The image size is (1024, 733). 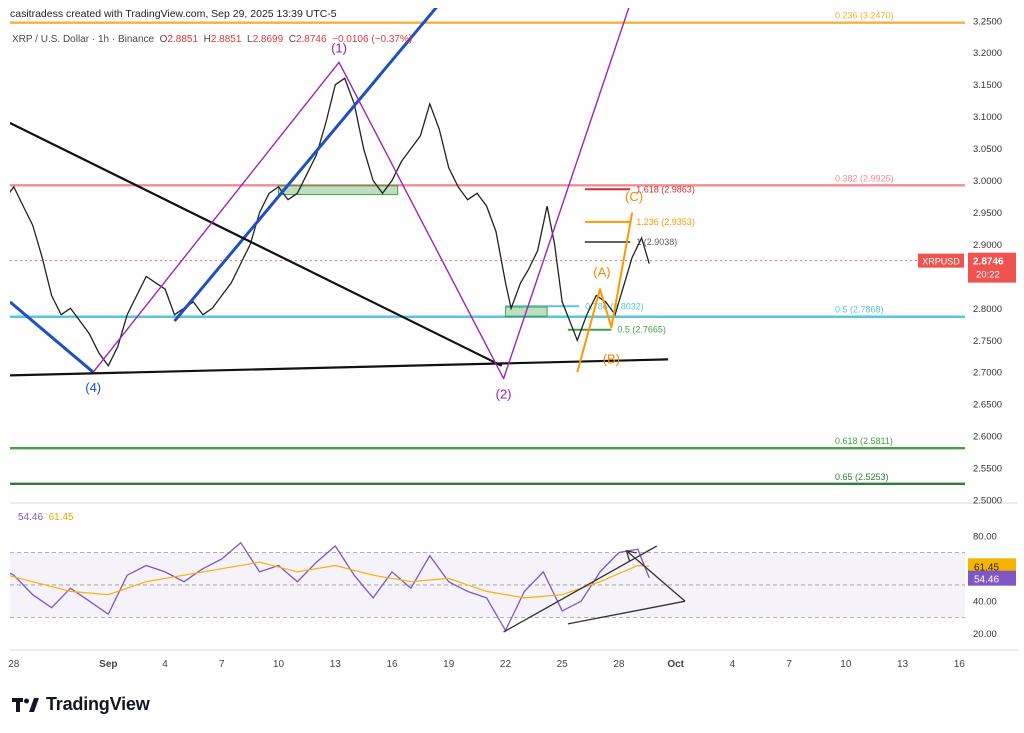 I want to click on rsi-y-tick-label: 80.00, so click(x=985, y=537).